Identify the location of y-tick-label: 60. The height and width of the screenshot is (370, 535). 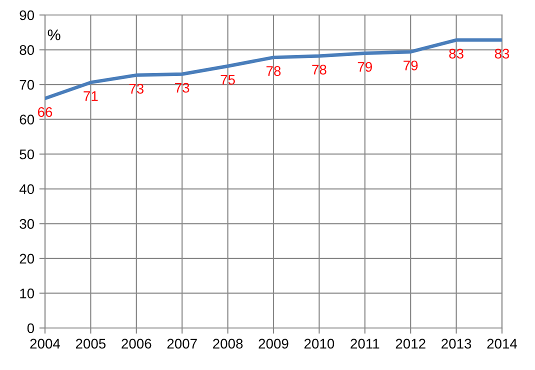
(27, 119).